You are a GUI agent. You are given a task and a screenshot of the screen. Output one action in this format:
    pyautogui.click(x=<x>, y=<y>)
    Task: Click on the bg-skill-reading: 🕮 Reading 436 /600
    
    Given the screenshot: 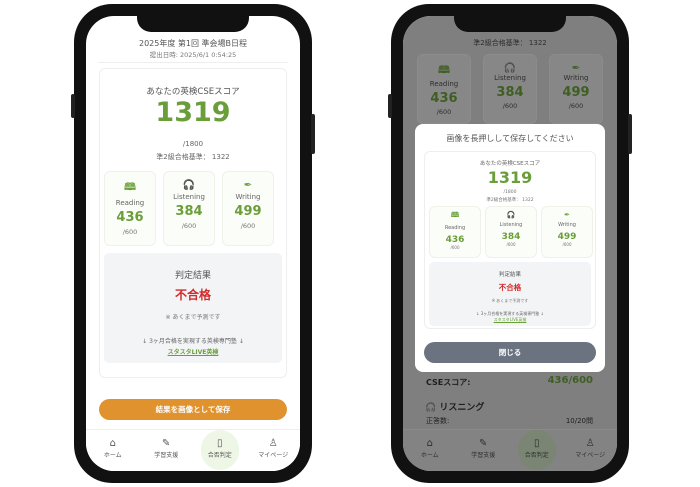 What is the action you would take?
    pyautogui.click(x=444, y=89)
    